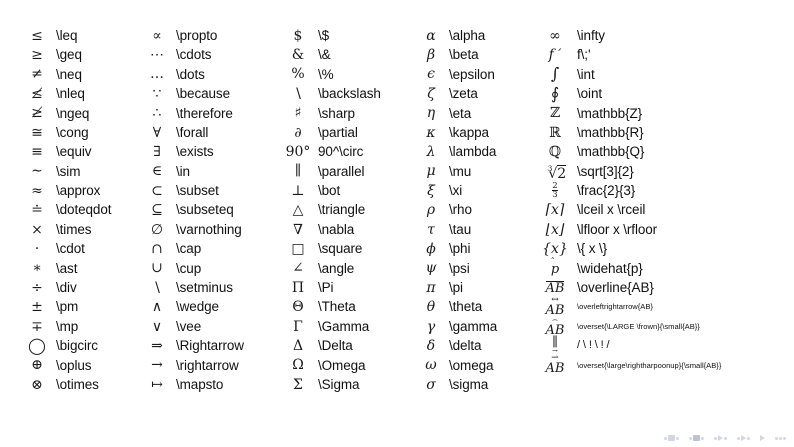 The height and width of the screenshot is (447, 794). I want to click on symbol-glyph: ∪, so click(157, 268).